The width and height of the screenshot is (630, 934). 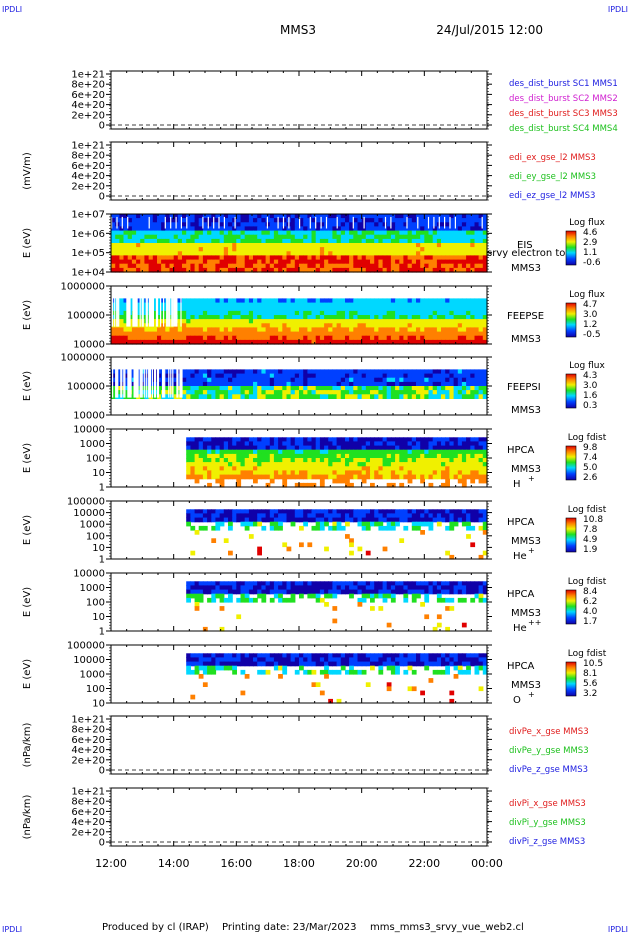 What do you see at coordinates (89, 416) in the screenshot?
I see `y-tick-label: 10000` at bounding box center [89, 416].